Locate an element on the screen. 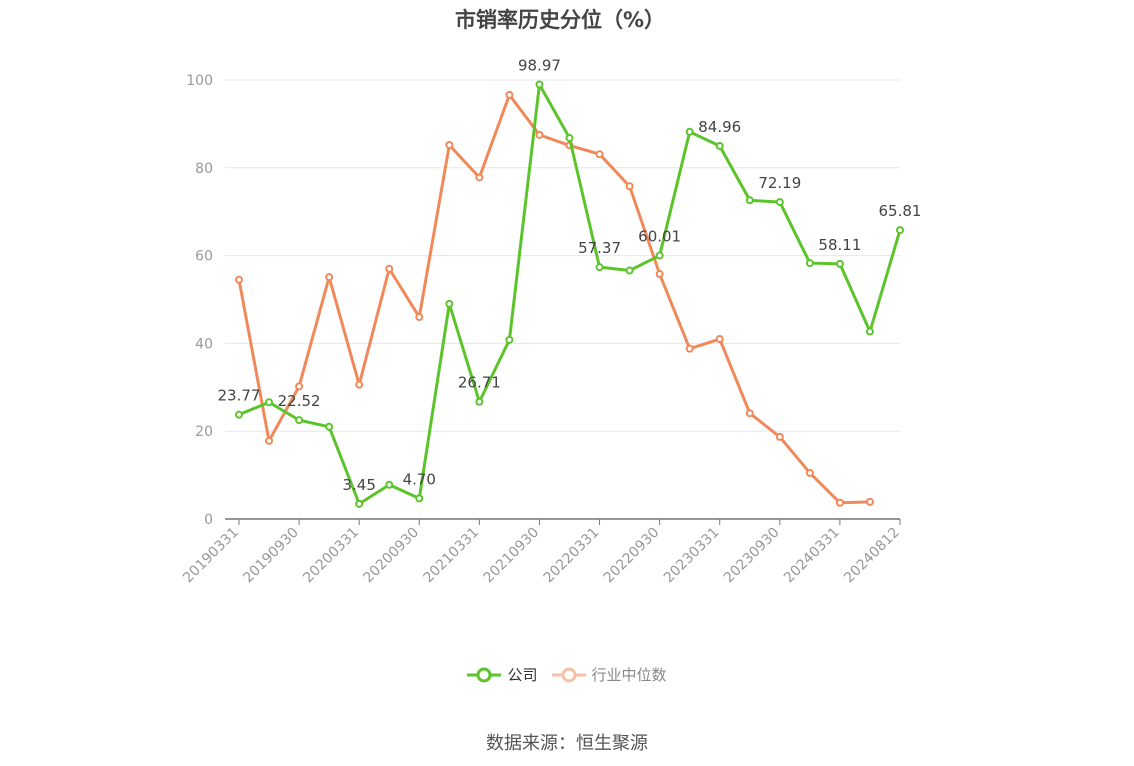  x-tick-label-20210331: 20210331 is located at coordinates (451, 556).